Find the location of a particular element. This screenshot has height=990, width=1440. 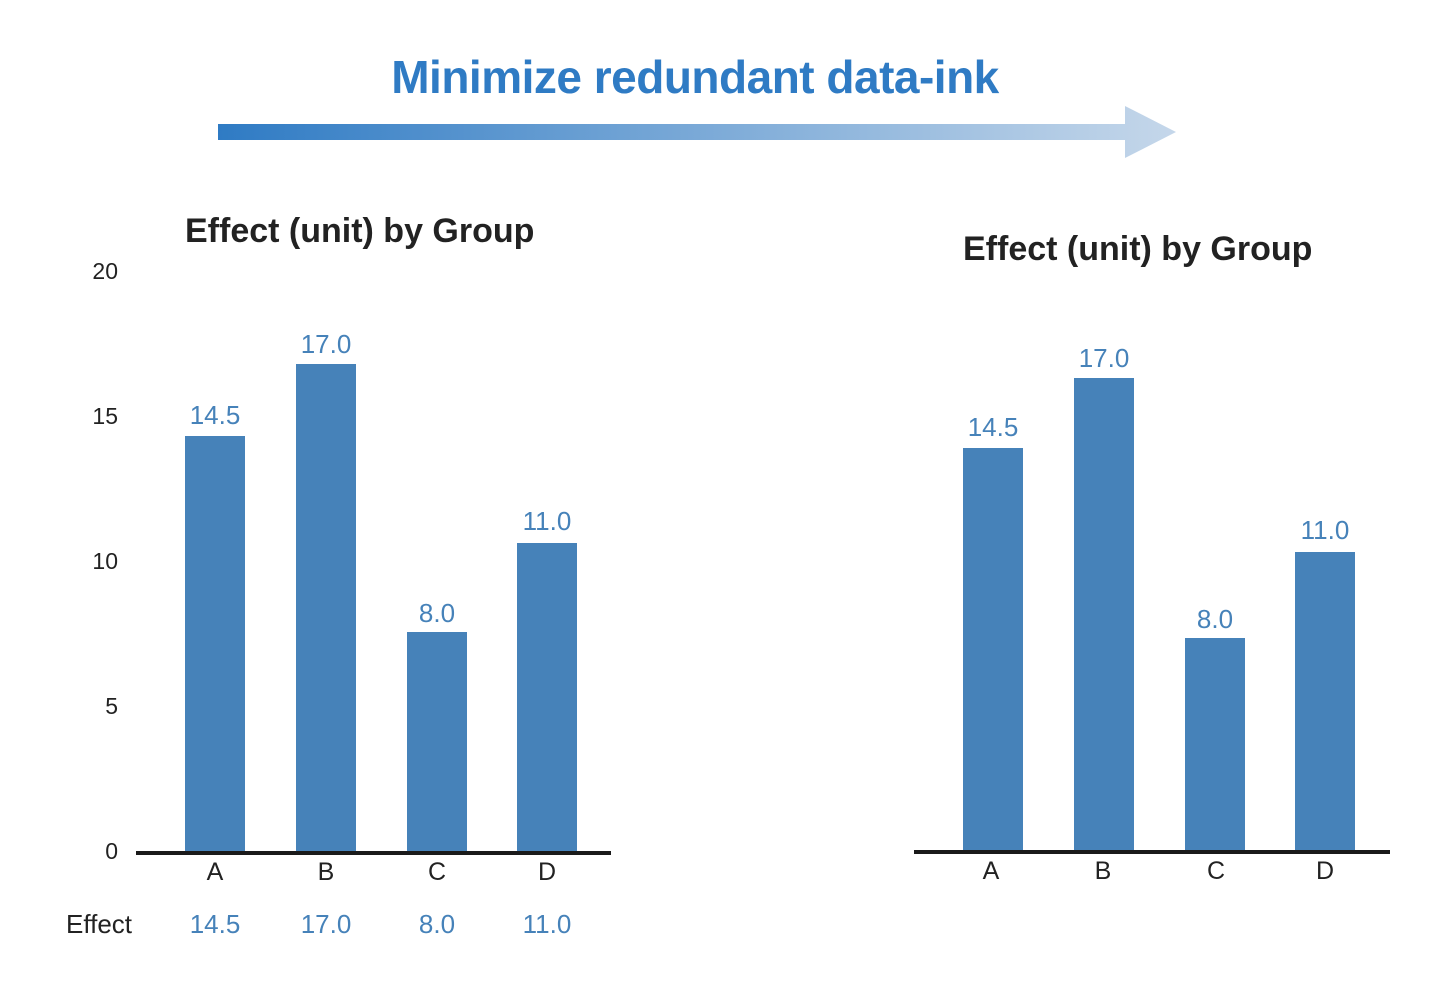

data-table-cell: 14.5 is located at coordinates (215, 924).